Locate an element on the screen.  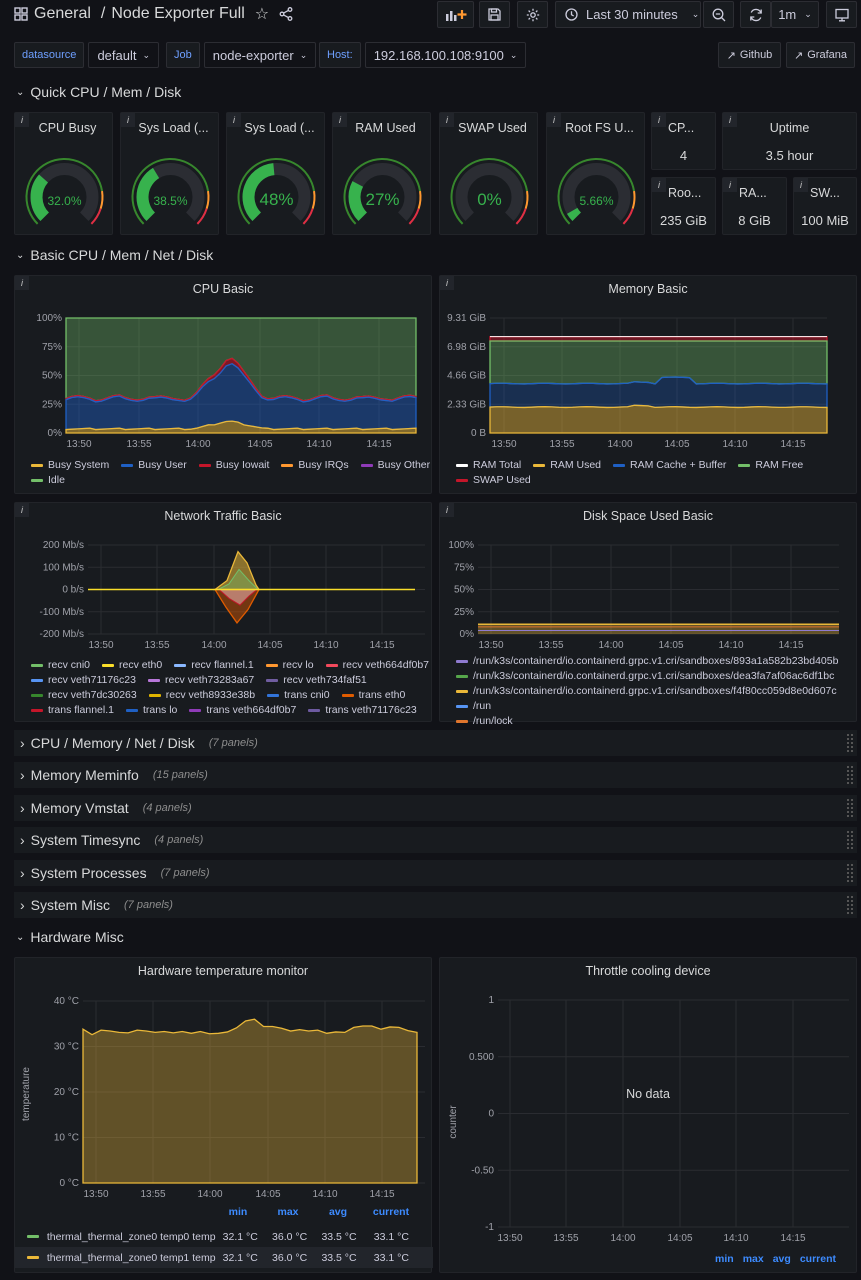
legend-item: Busy System is located at coordinates (70, 465).